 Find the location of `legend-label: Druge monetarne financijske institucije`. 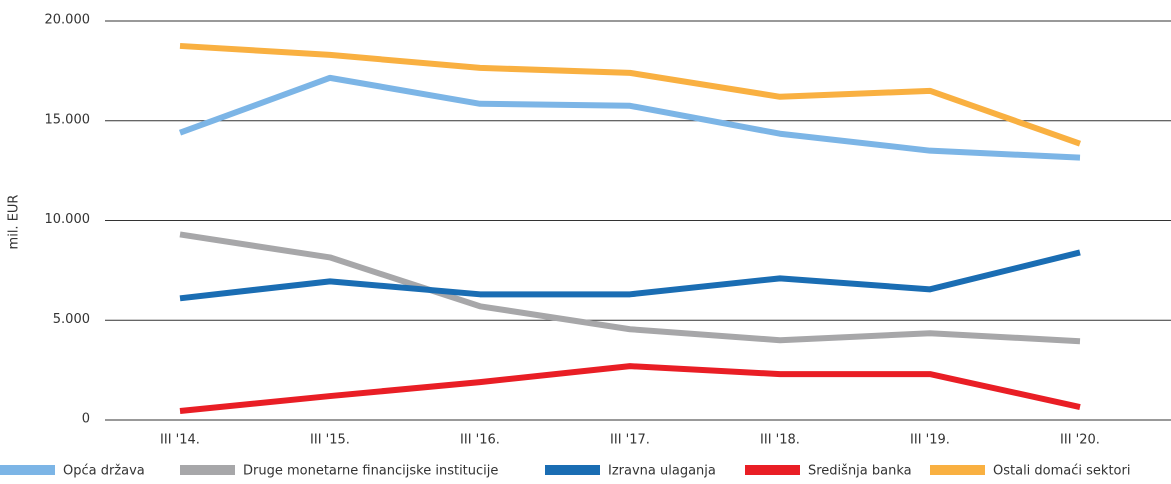

legend-label: Druge monetarne financijske institucije is located at coordinates (370, 471).